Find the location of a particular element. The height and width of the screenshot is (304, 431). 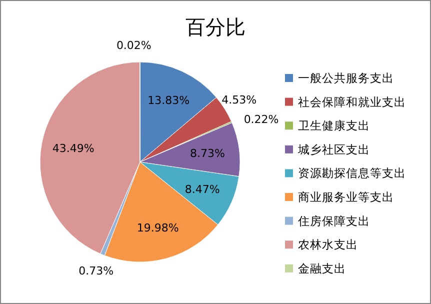

chart-title: 百分比 is located at coordinates (216, 27).